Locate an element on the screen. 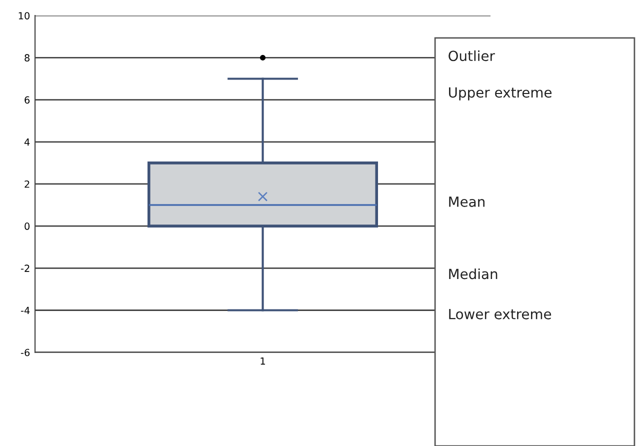  annotation: Upper extreme is located at coordinates (500, 93).